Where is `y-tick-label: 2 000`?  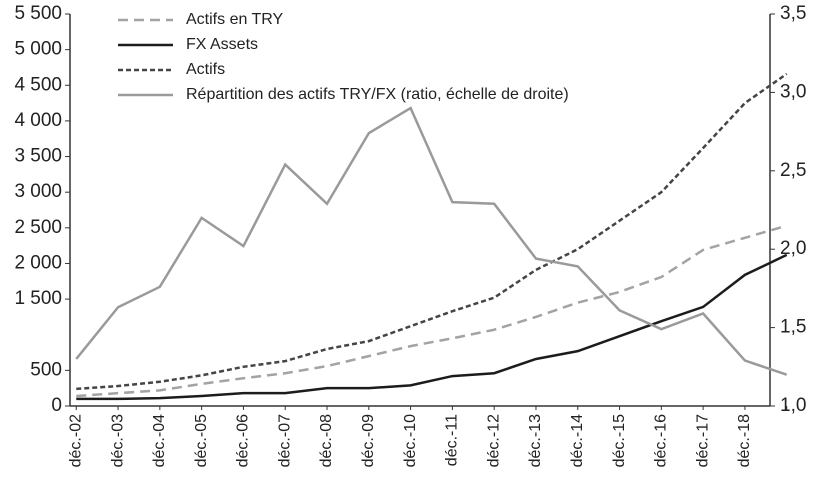 y-tick-label: 2 000 is located at coordinates (38, 262).